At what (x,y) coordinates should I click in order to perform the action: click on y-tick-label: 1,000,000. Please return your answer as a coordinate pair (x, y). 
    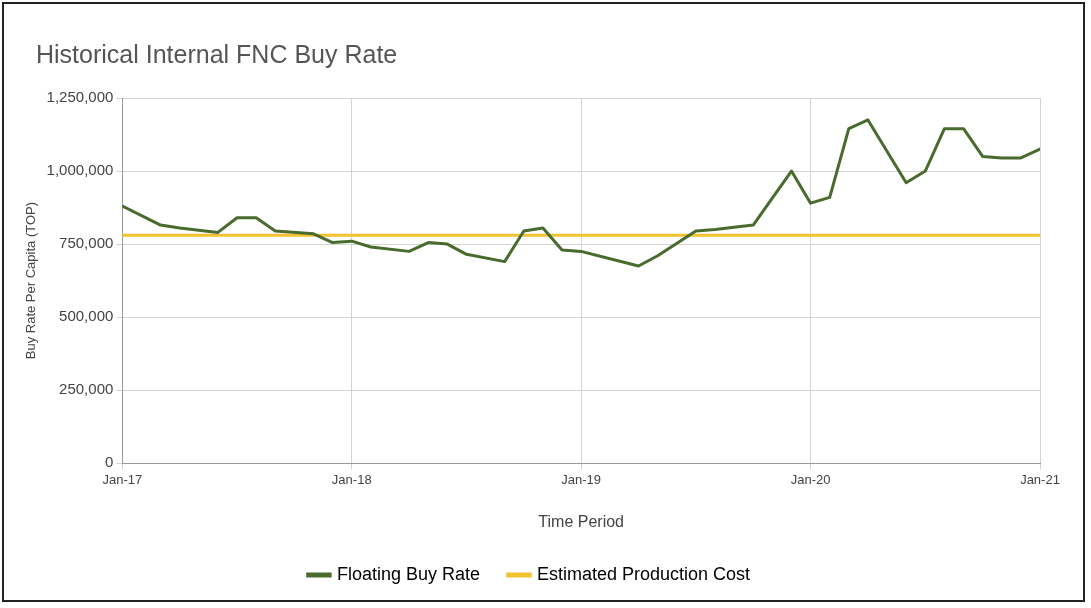
    Looking at the image, I should click on (80, 170).